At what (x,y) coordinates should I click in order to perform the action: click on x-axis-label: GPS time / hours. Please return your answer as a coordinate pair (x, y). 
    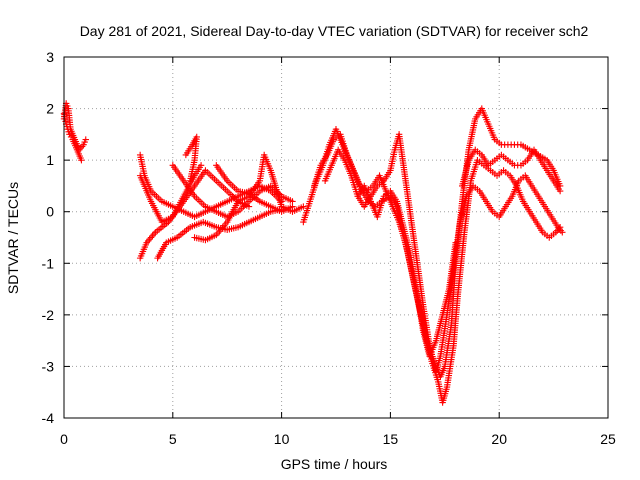
    Looking at the image, I should click on (334, 464).